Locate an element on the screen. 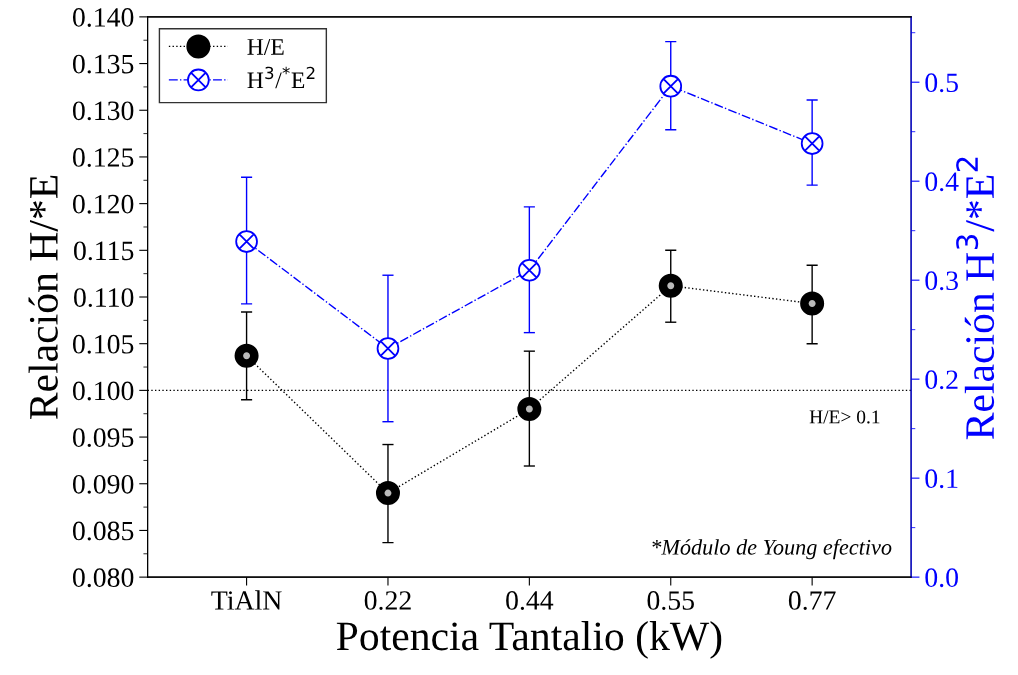 The height and width of the screenshot is (675, 1018). y-tick-label: 0.125 is located at coordinates (103, 157).